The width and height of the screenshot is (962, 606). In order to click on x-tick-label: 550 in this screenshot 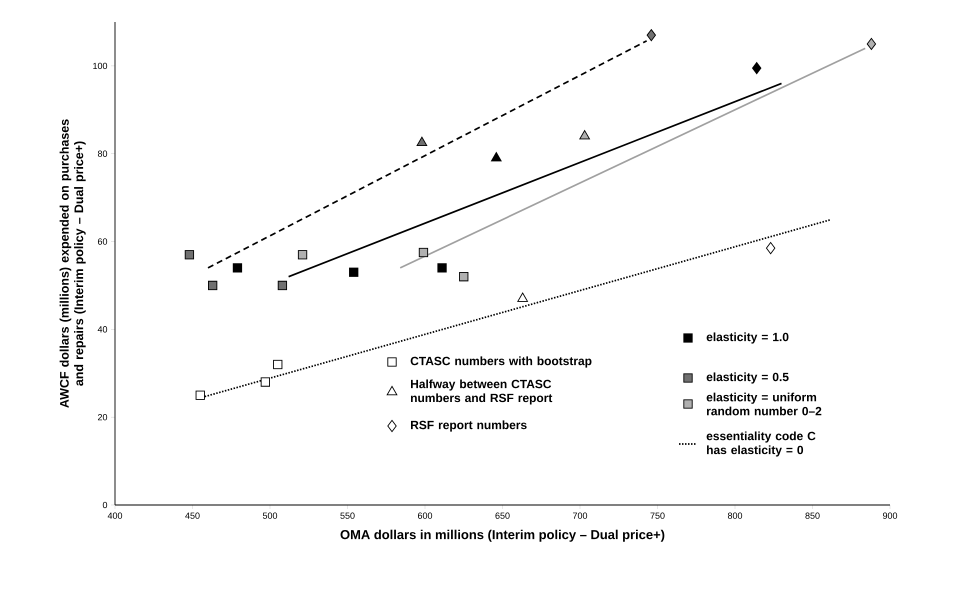, I will do `click(347, 515)`.